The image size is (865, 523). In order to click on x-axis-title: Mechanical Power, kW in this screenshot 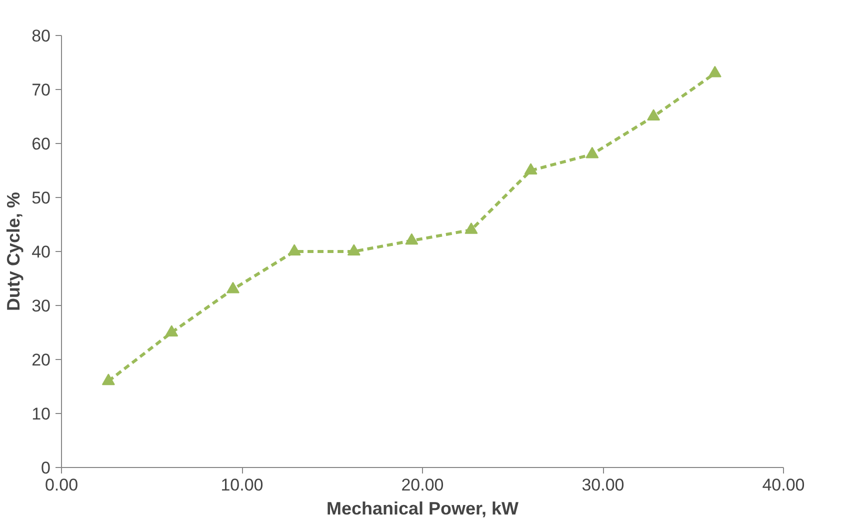, I will do `click(422, 508)`.